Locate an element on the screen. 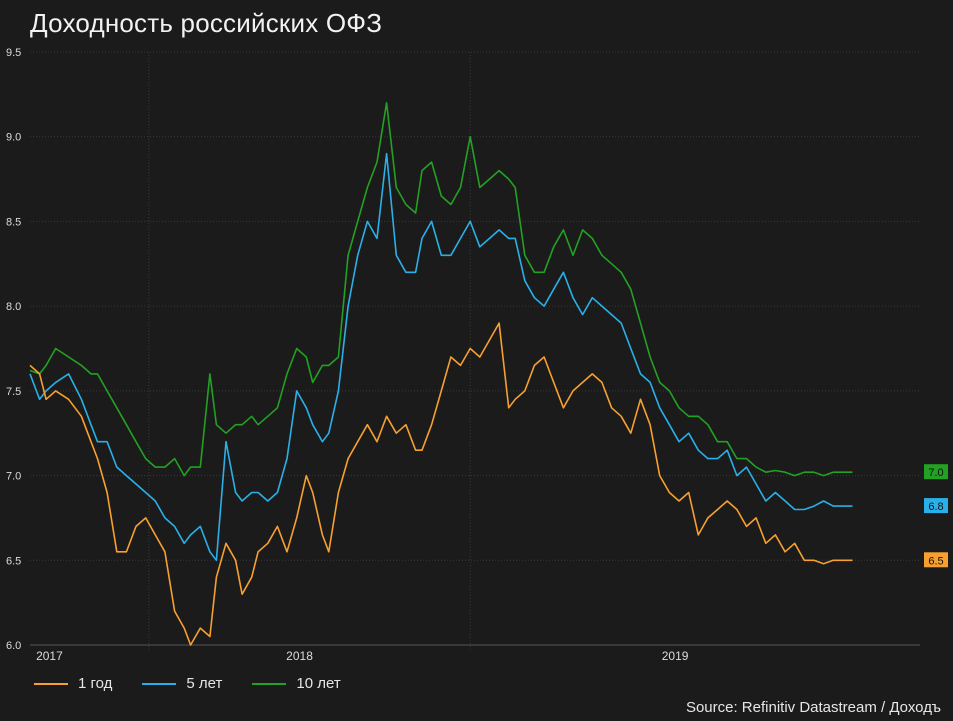 The width and height of the screenshot is (953, 721). legend-item-1y: 1 год is located at coordinates (73, 683).